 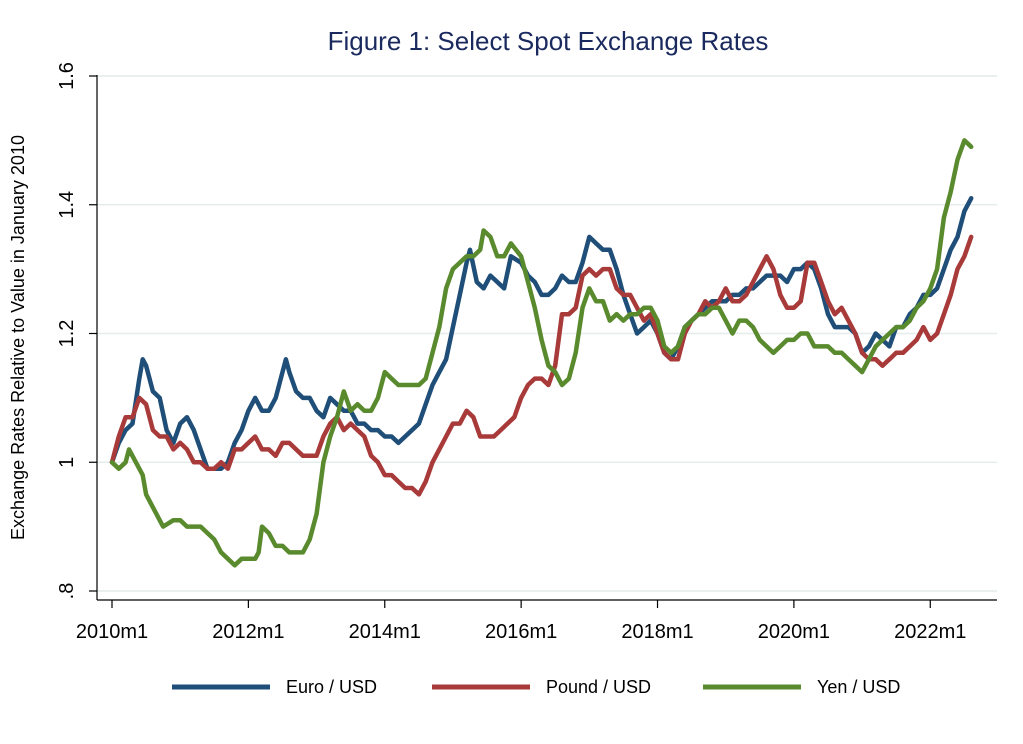 What do you see at coordinates (67, 462) in the screenshot?
I see `y-tick-label: 1` at bounding box center [67, 462].